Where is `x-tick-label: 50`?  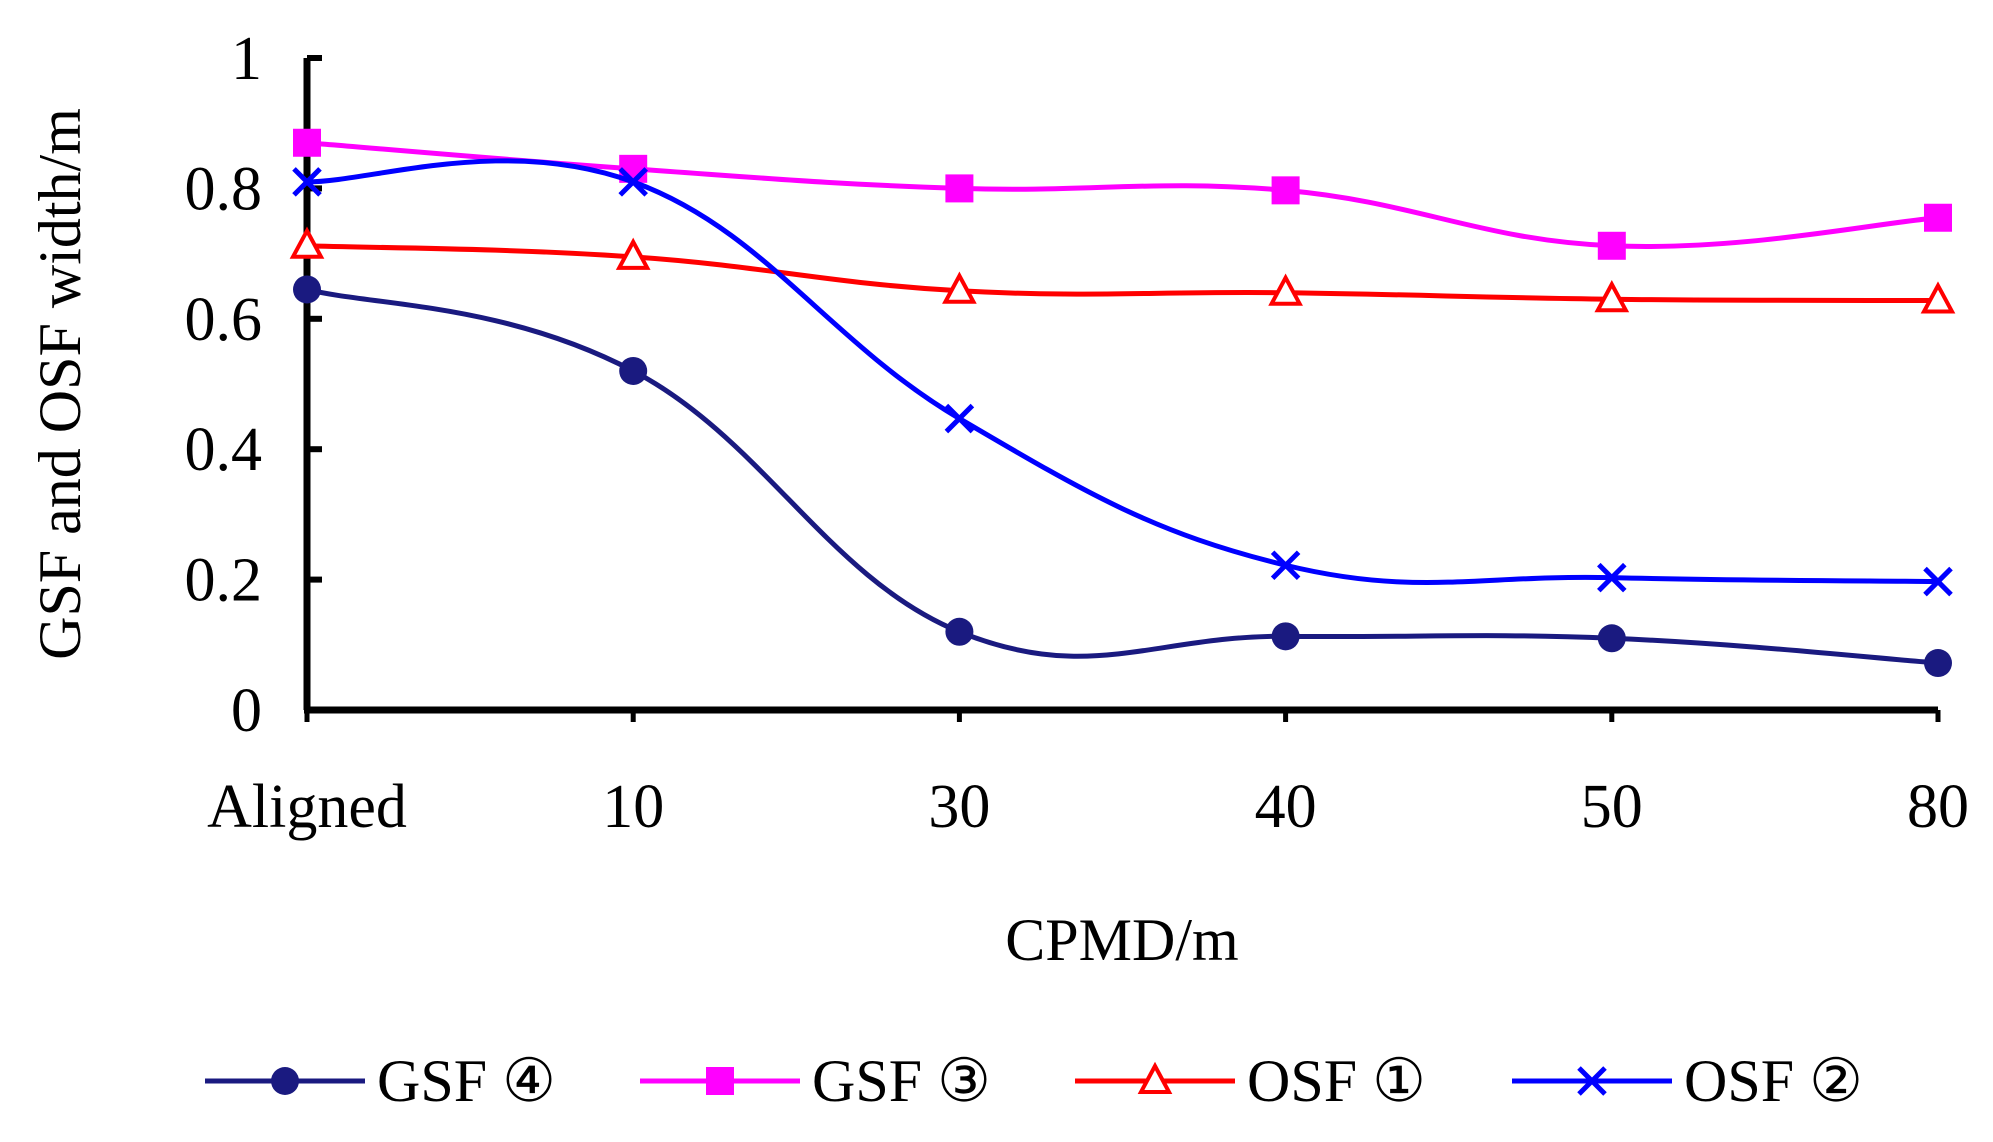
x-tick-label: 50 is located at coordinates (1612, 807).